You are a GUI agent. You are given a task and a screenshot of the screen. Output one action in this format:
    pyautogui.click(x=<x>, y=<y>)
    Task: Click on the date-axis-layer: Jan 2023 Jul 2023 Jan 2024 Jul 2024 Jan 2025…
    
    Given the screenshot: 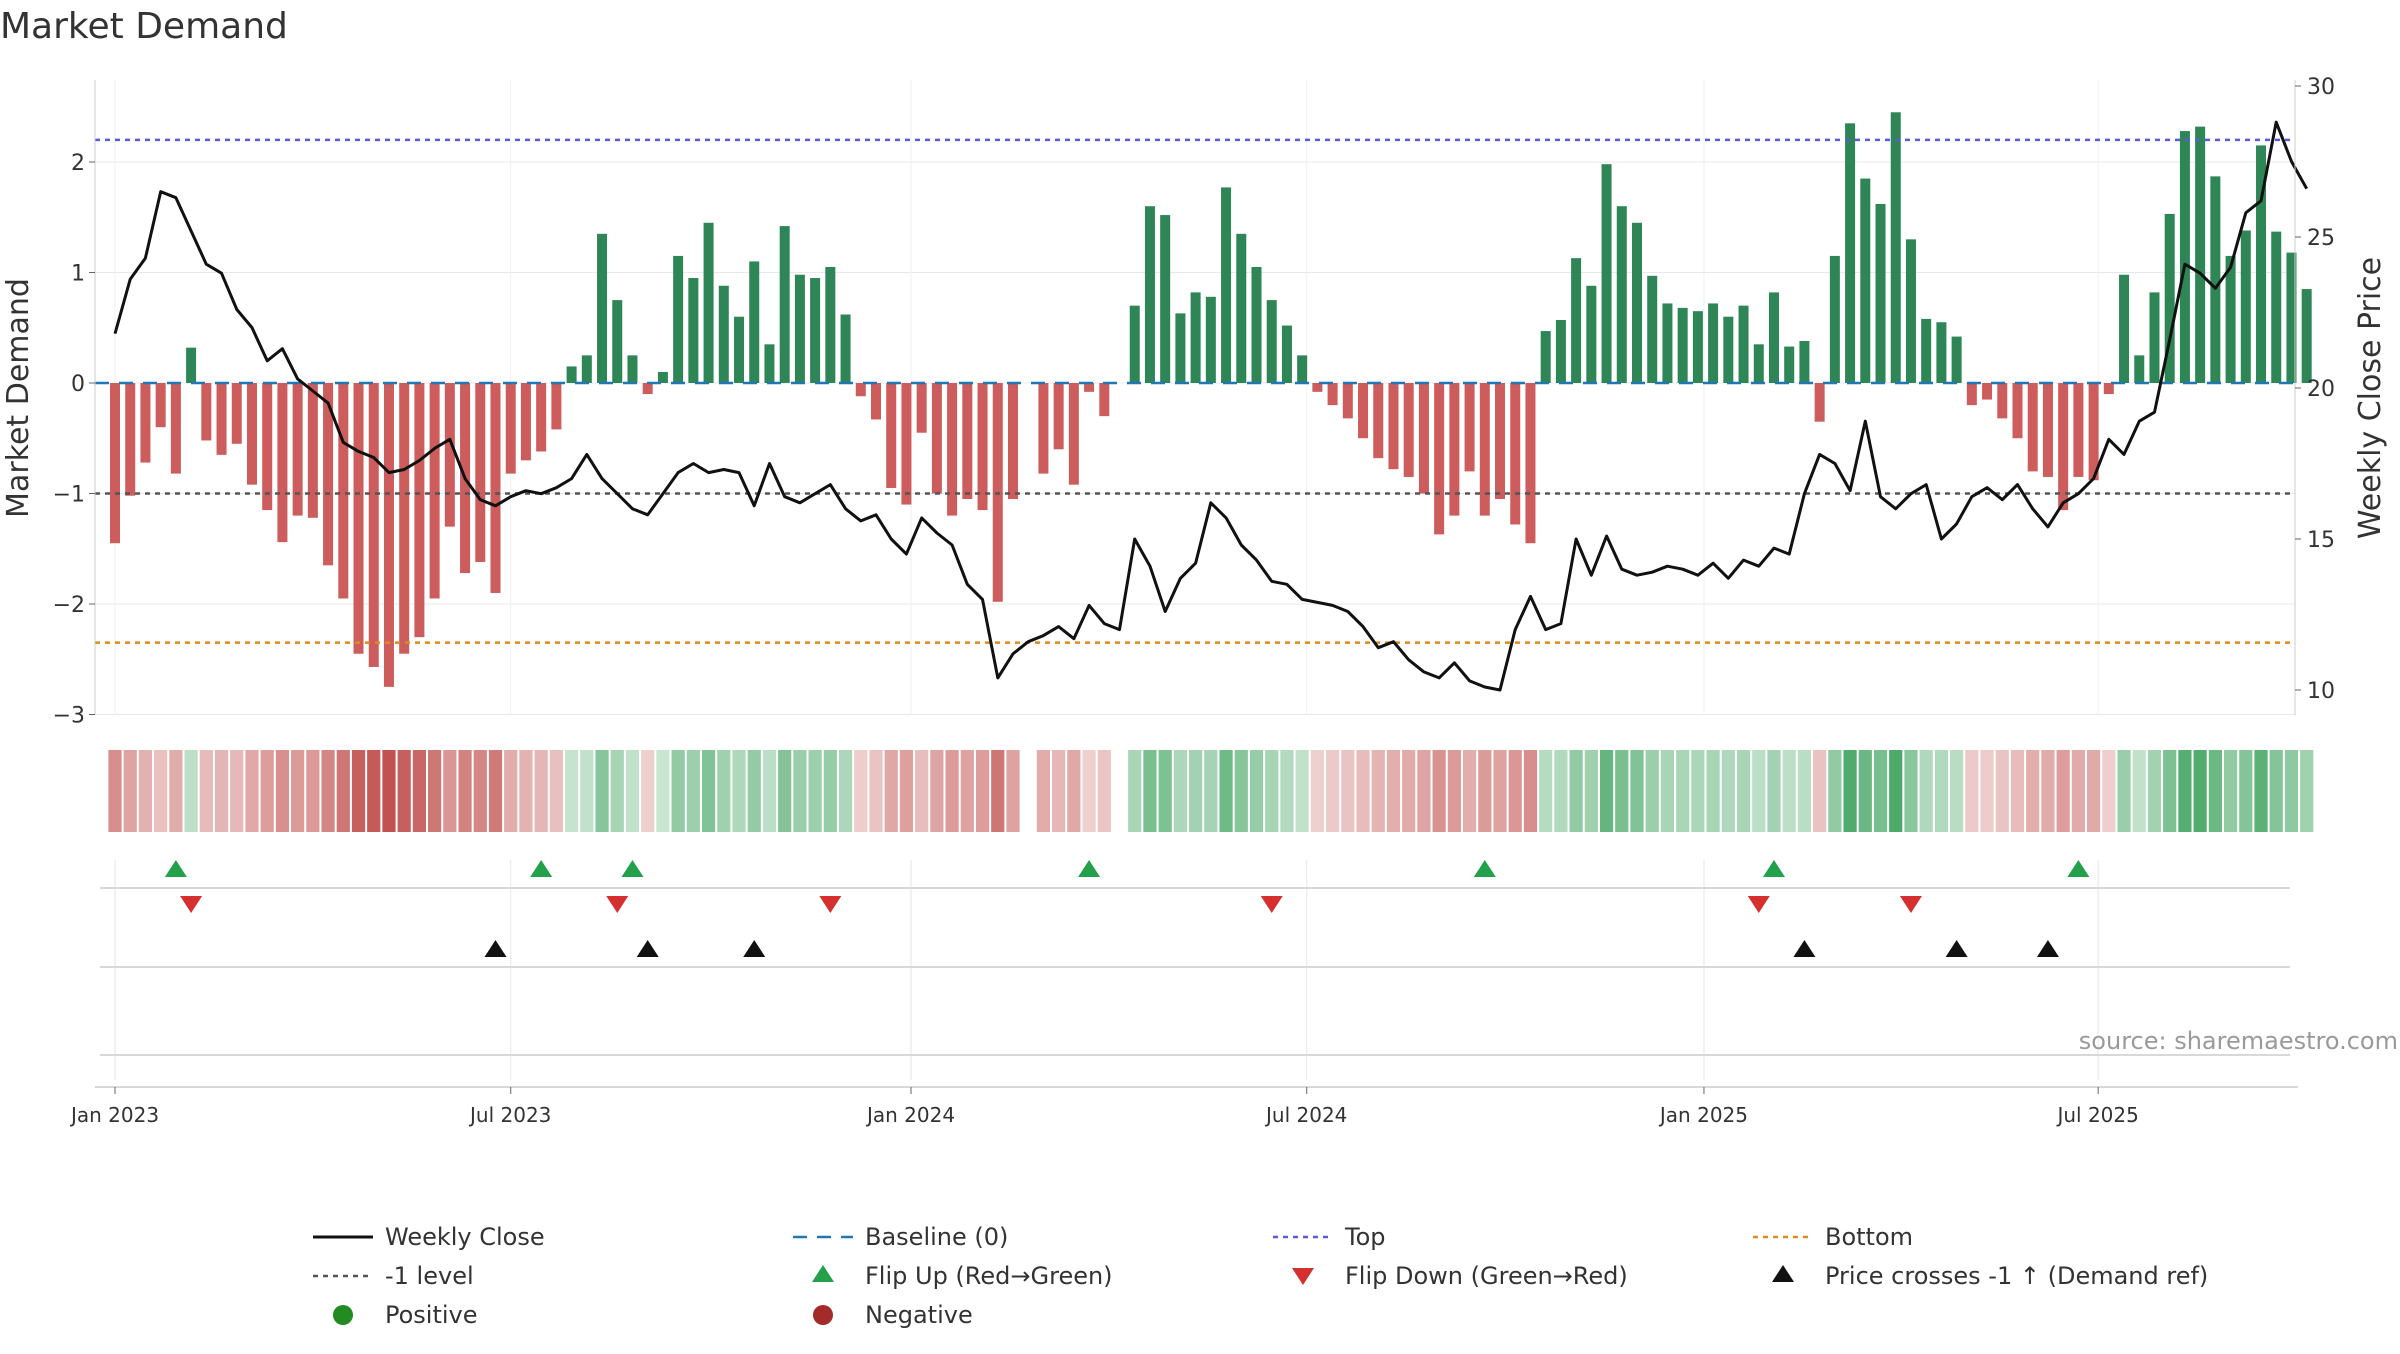 What is the action you would take?
    pyautogui.click(x=1104, y=1107)
    